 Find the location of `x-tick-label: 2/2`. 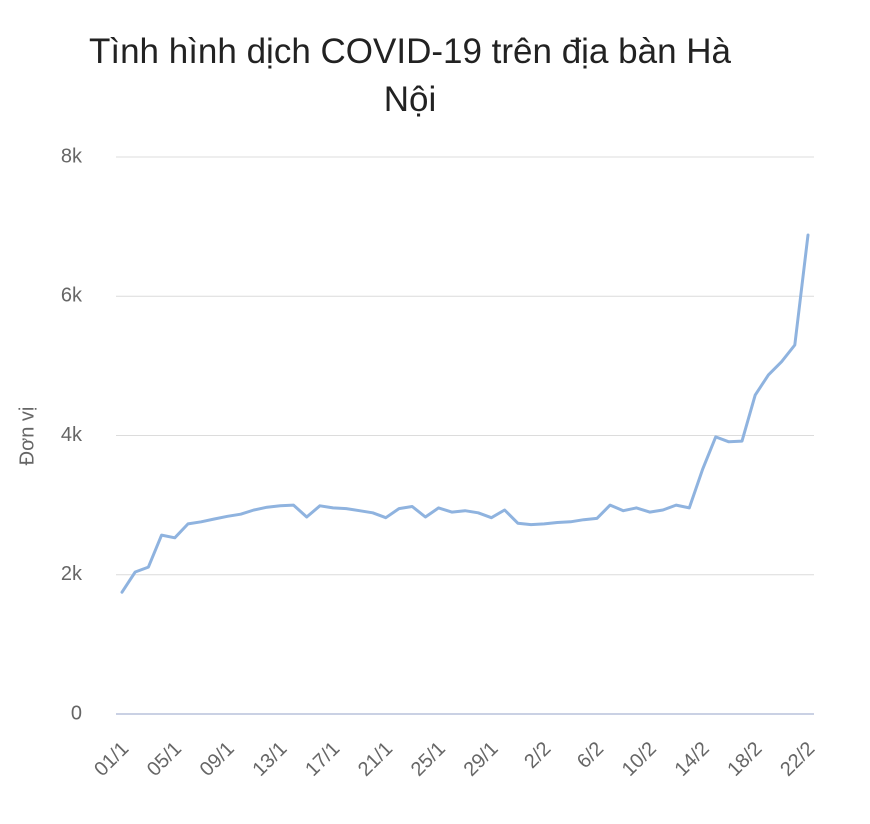

x-tick-label: 2/2 is located at coordinates (537, 755).